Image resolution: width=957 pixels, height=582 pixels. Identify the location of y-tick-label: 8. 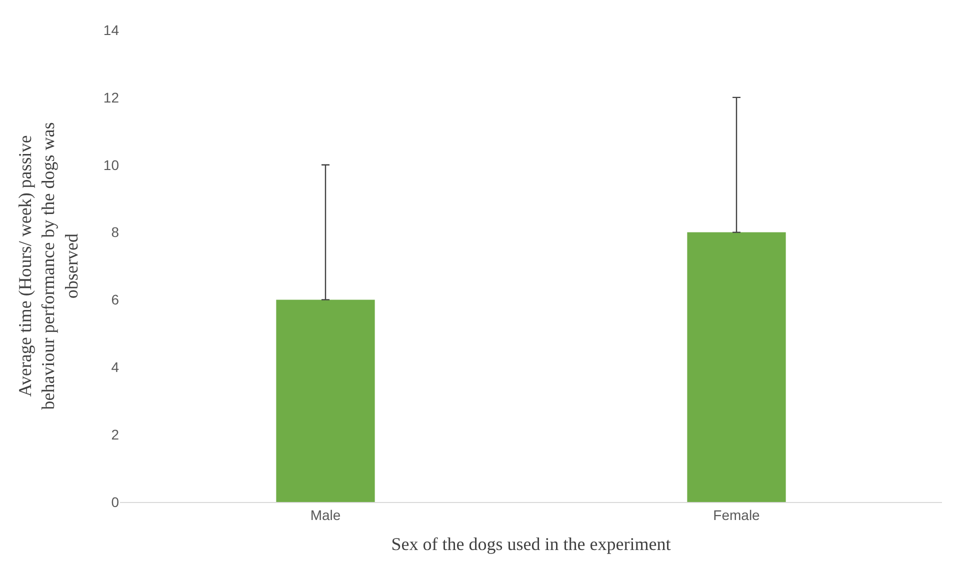
(115, 232).